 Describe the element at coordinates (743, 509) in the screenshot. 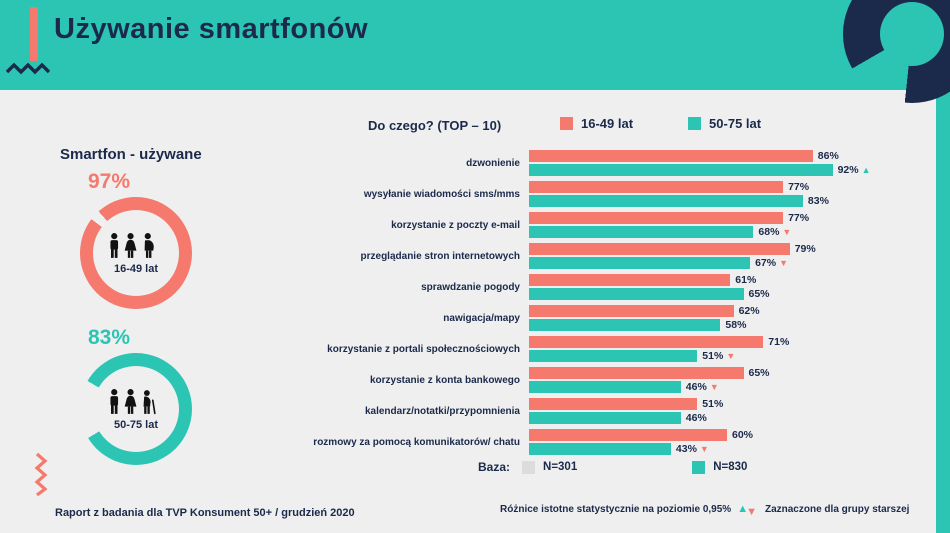

I see `up-triangle-icon: ▲` at that location.